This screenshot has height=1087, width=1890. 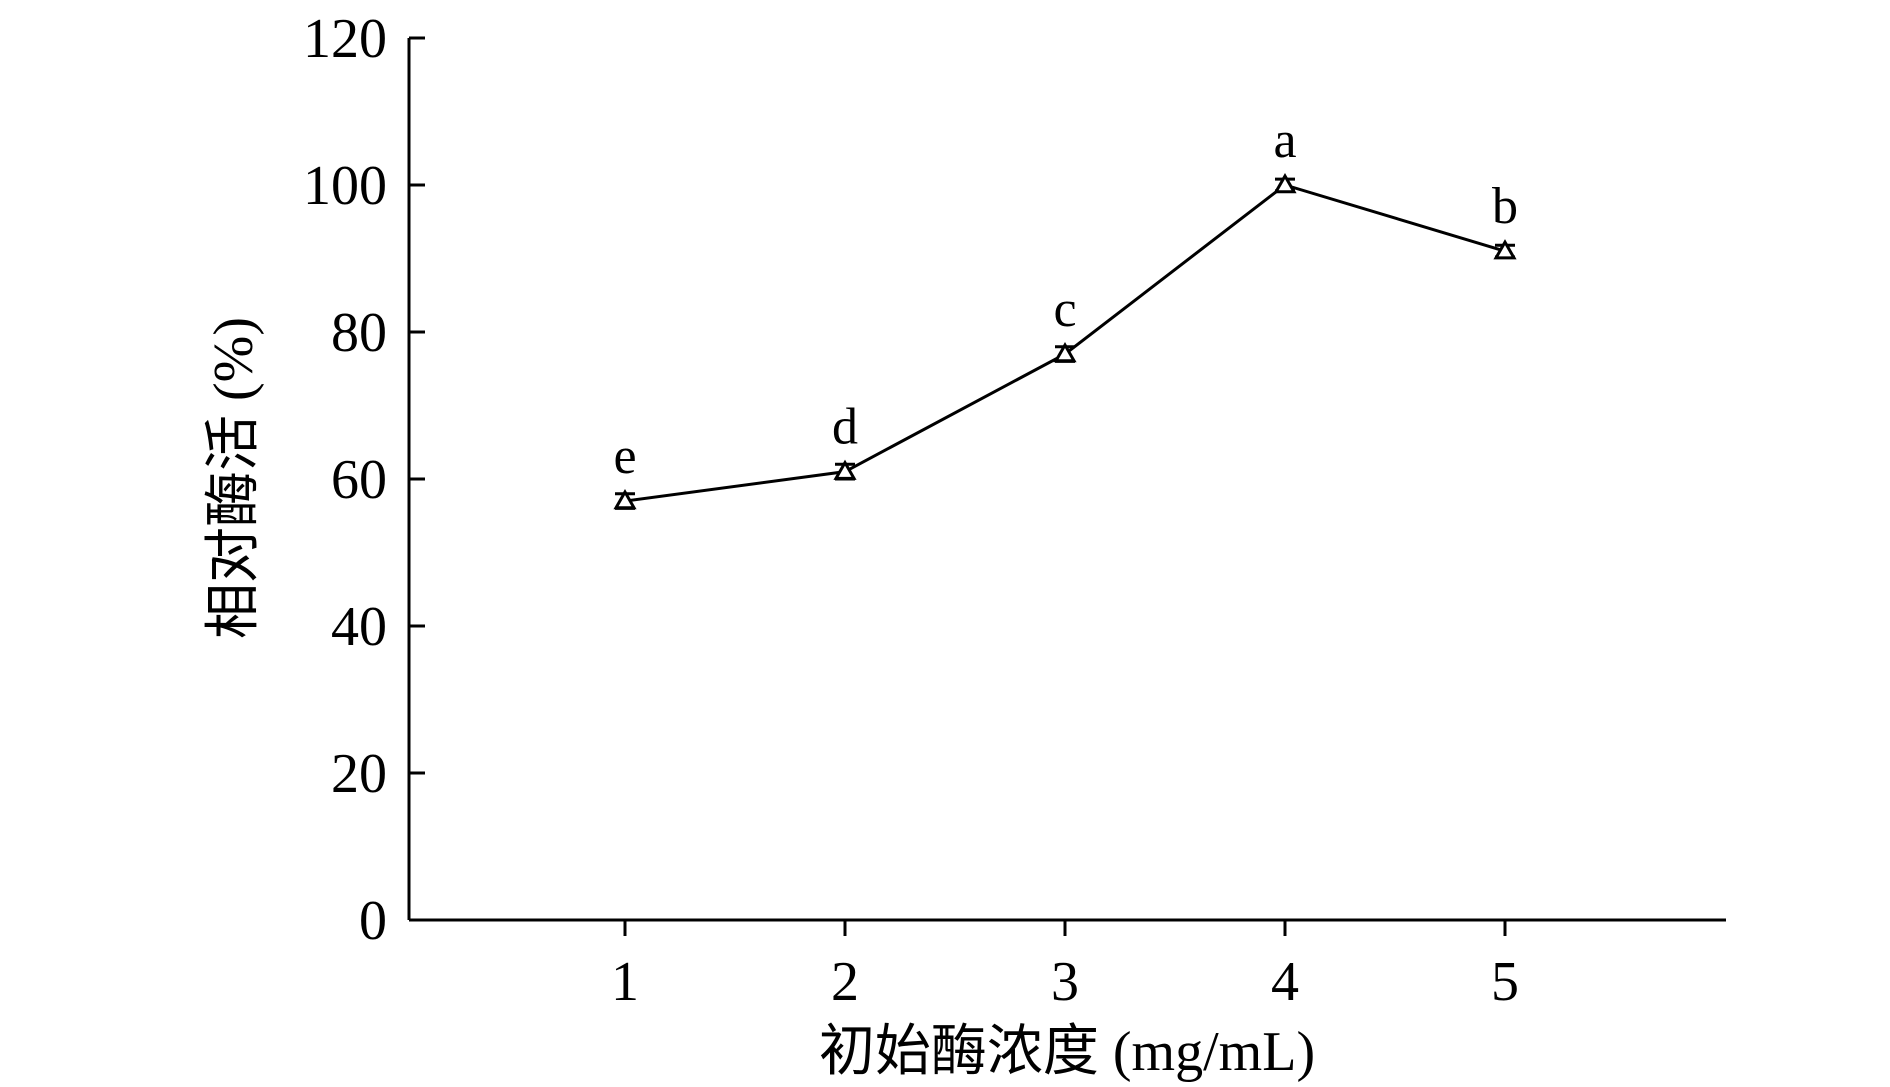 I want to click on y-tick-label: 0, so click(x=373, y=921).